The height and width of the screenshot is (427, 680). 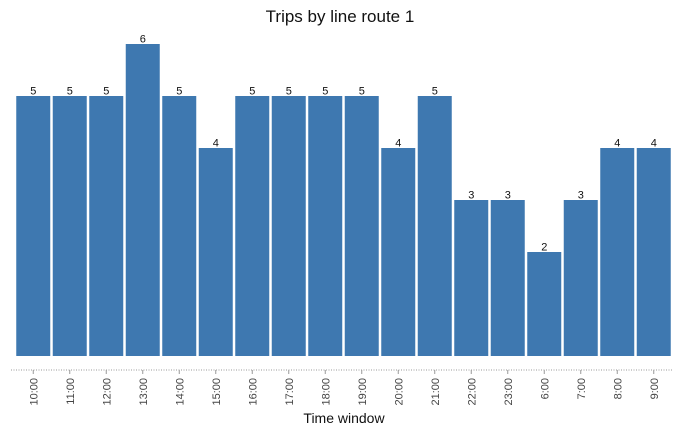 What do you see at coordinates (434, 226) in the screenshot?
I see `bar-21:00` at bounding box center [434, 226].